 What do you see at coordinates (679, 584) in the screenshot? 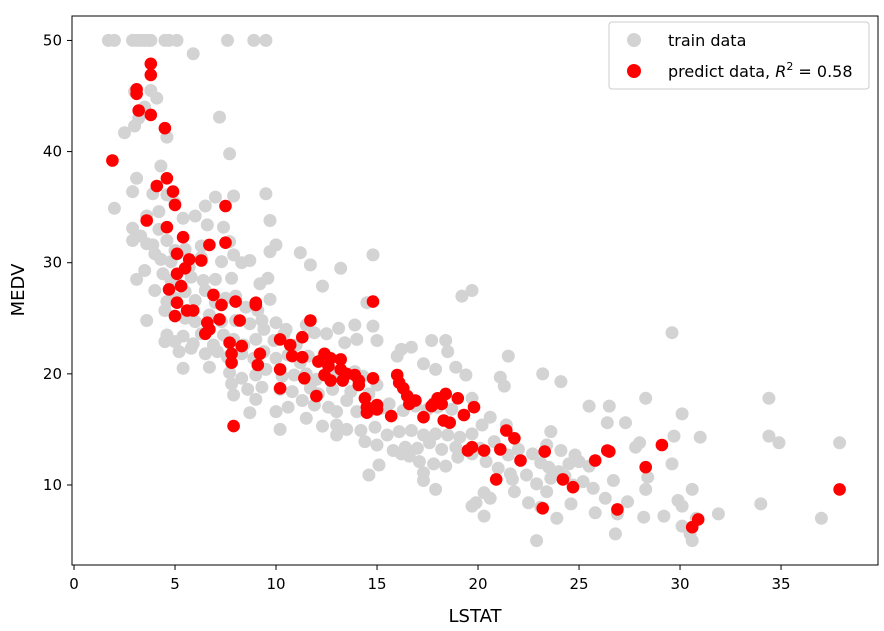
I see `x-tick-label: 30` at bounding box center [679, 584].